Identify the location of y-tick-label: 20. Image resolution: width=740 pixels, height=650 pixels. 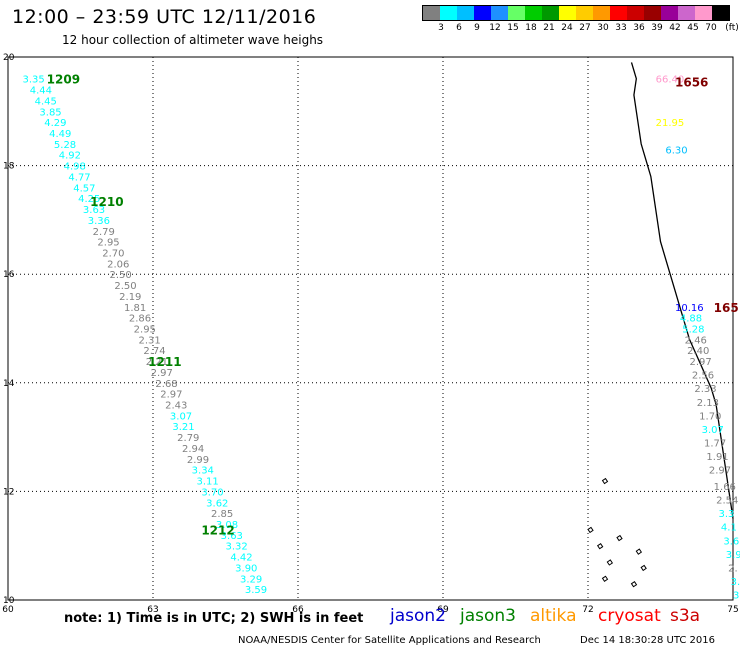
(9, 58).